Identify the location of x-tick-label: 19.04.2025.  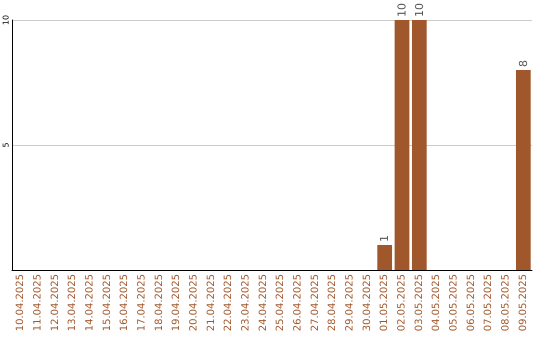
(176, 303).